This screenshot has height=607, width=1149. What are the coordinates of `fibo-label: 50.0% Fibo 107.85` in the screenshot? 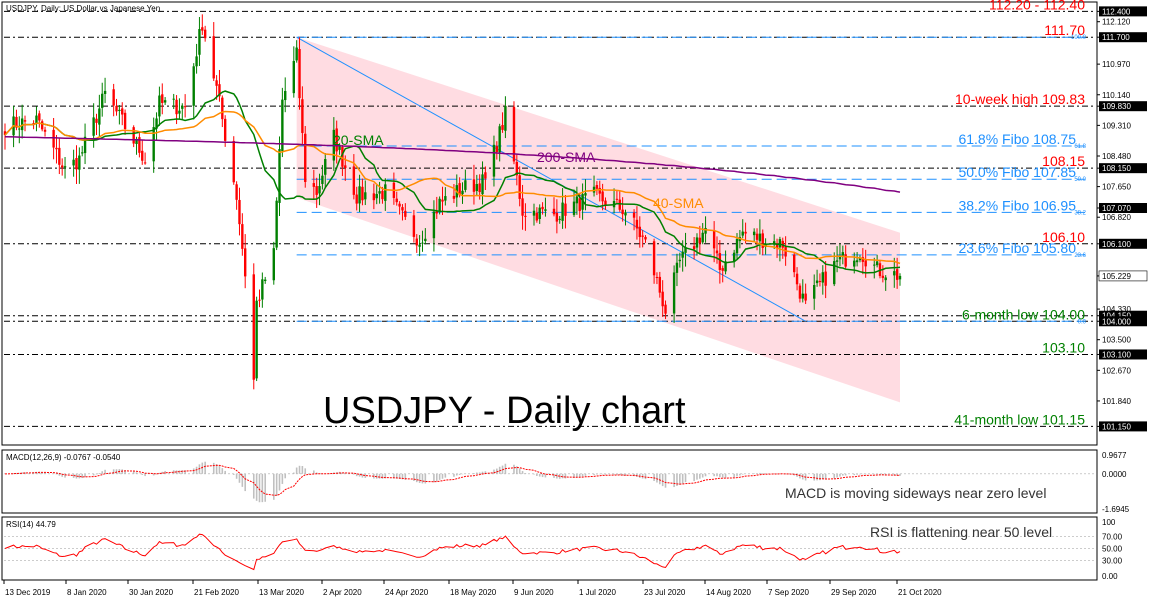 It's located at (1017, 172).